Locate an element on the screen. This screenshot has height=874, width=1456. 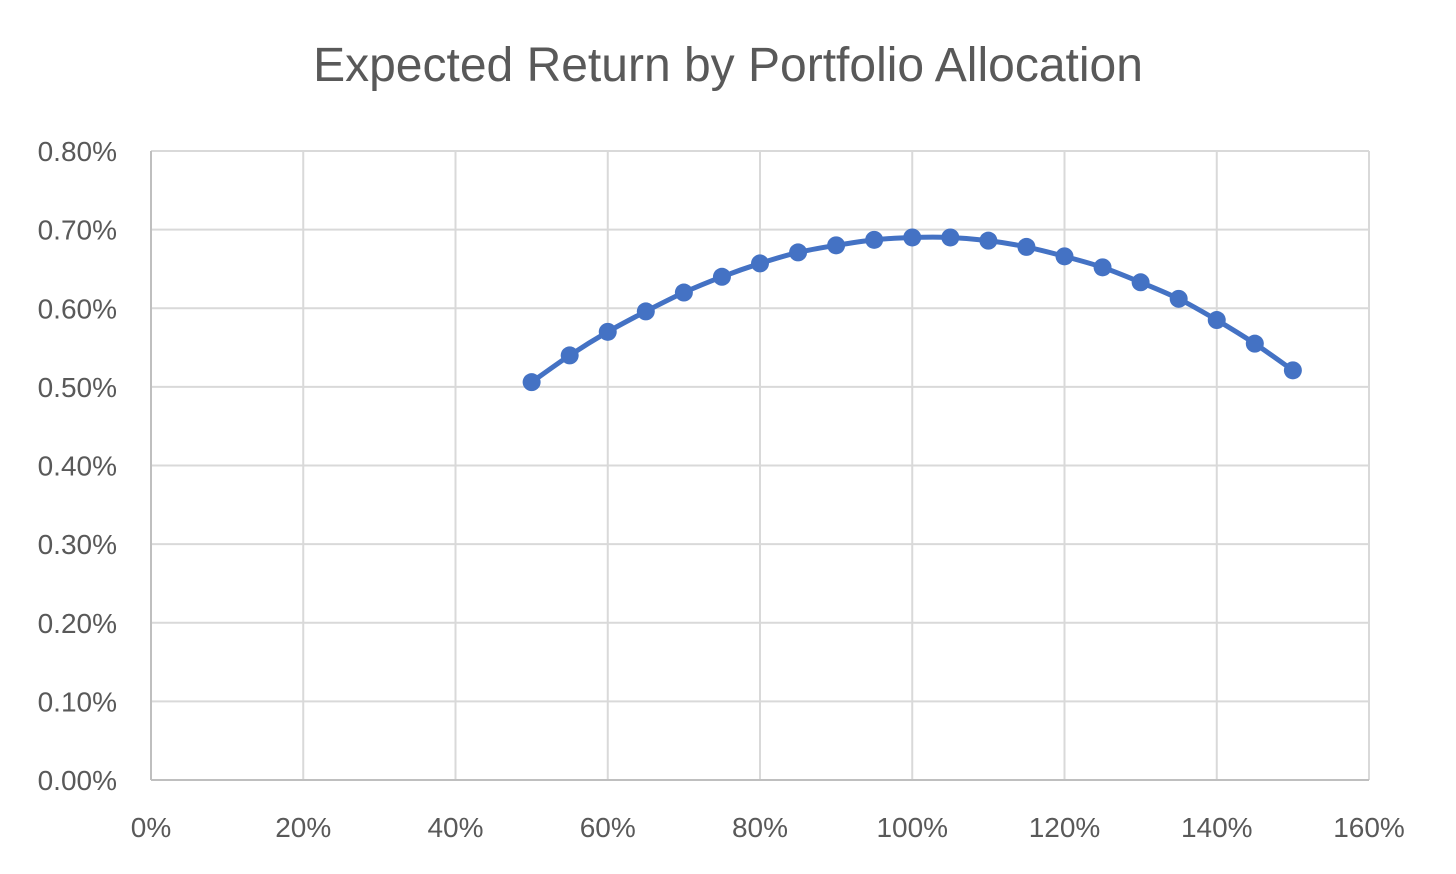
x-tick-label: 140% is located at coordinates (1217, 827).